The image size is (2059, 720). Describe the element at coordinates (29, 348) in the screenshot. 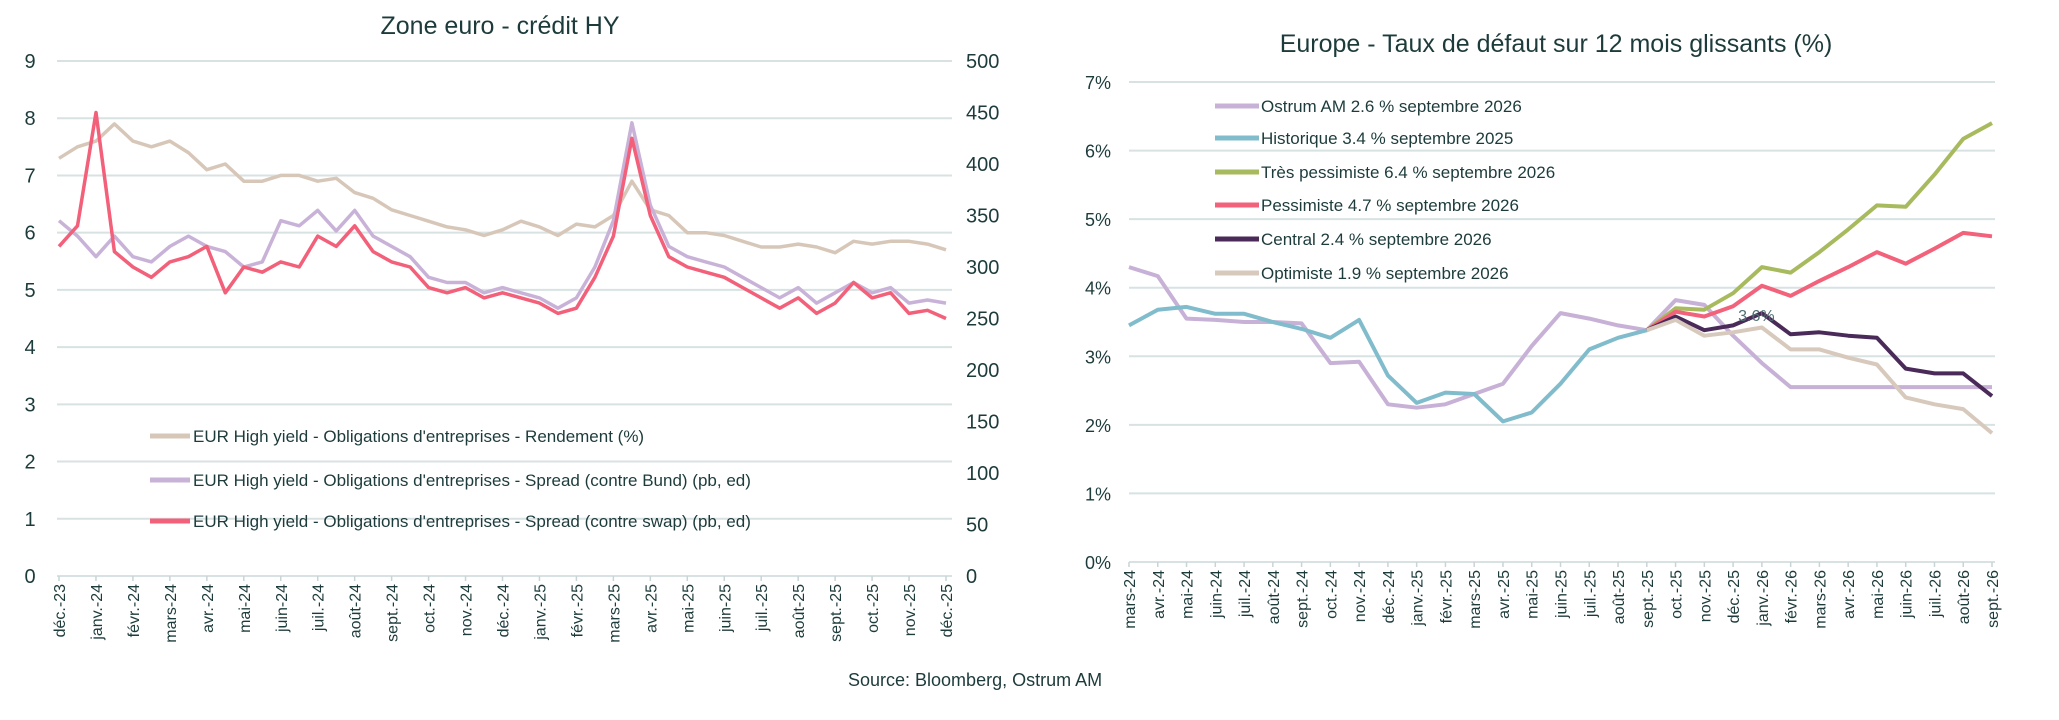

I see `left-y-tick-label: 4` at that location.